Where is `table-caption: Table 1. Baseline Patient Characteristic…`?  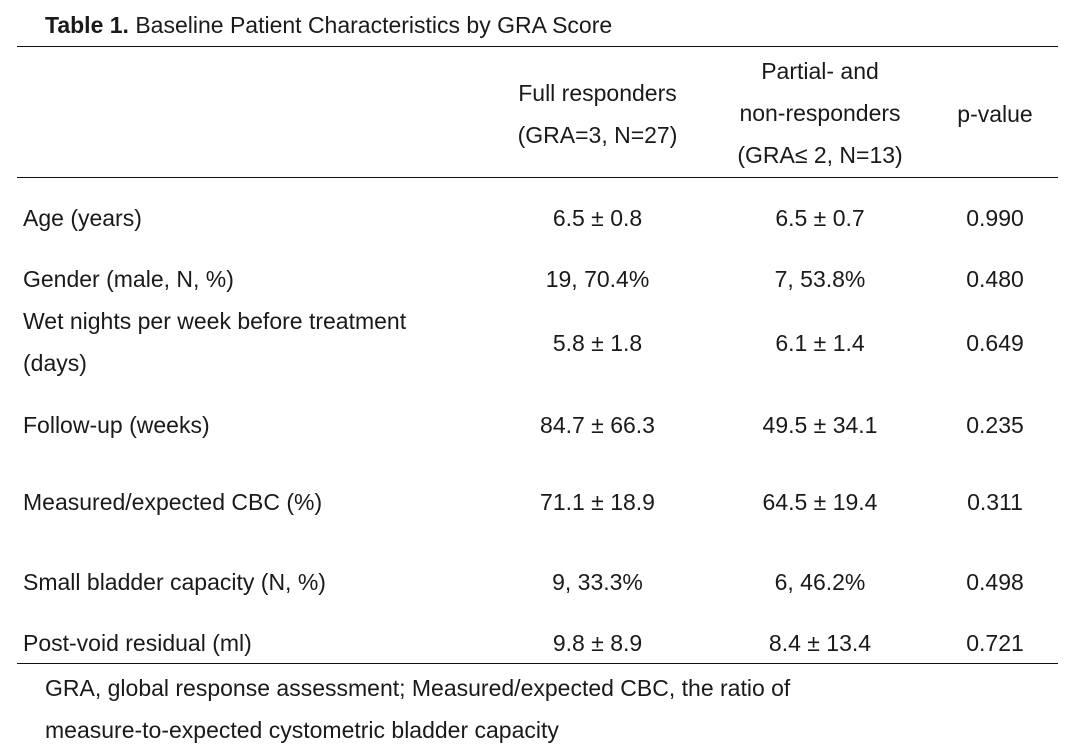 table-caption: Table 1. Baseline Patient Characteristic… is located at coordinates (328, 25).